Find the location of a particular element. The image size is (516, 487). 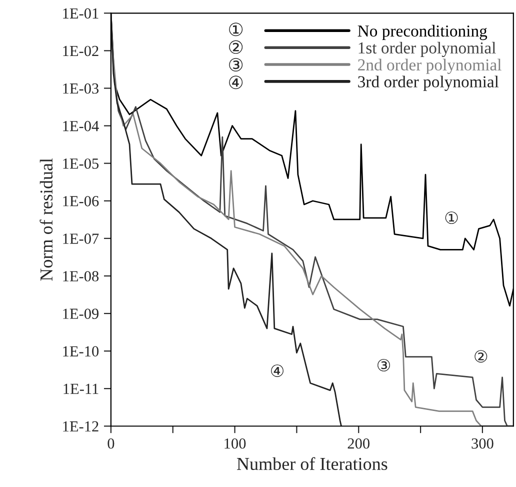

x-tick-label: 300 is located at coordinates (483, 443).